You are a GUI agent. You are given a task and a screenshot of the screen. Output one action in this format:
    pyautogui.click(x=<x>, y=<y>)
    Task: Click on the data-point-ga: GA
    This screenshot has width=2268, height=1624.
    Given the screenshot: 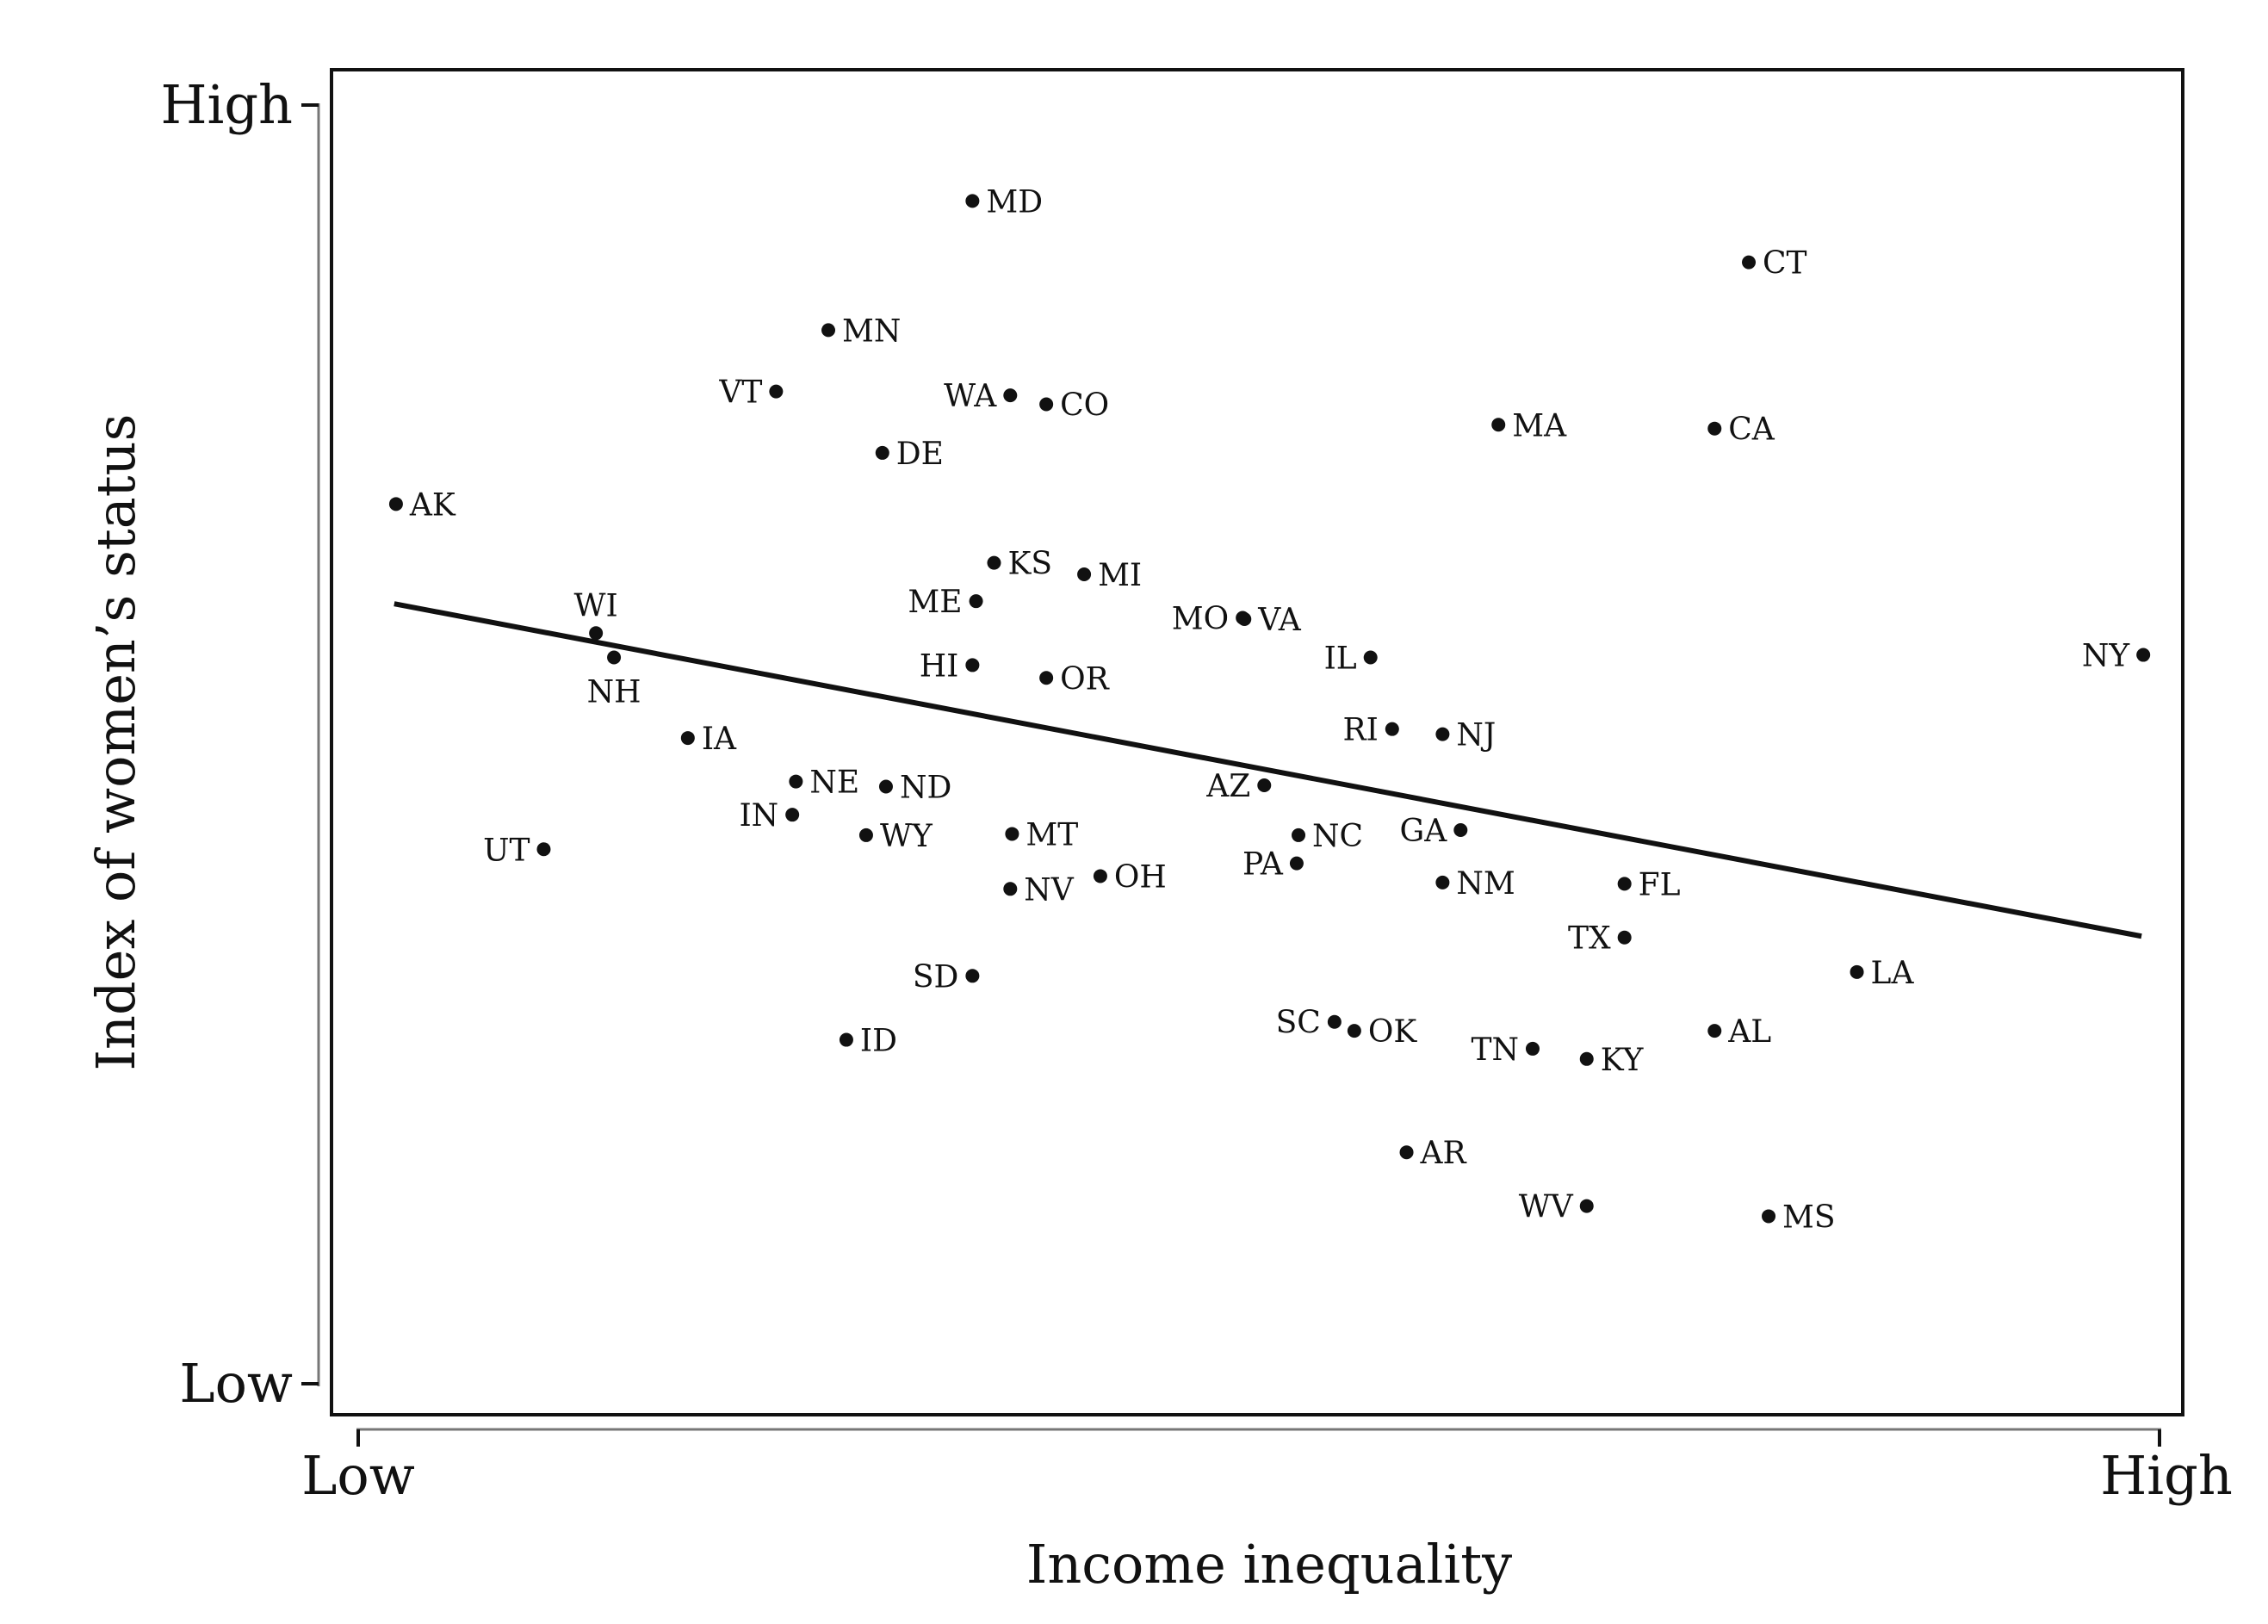 What is the action you would take?
    pyautogui.click(x=1434, y=832)
    